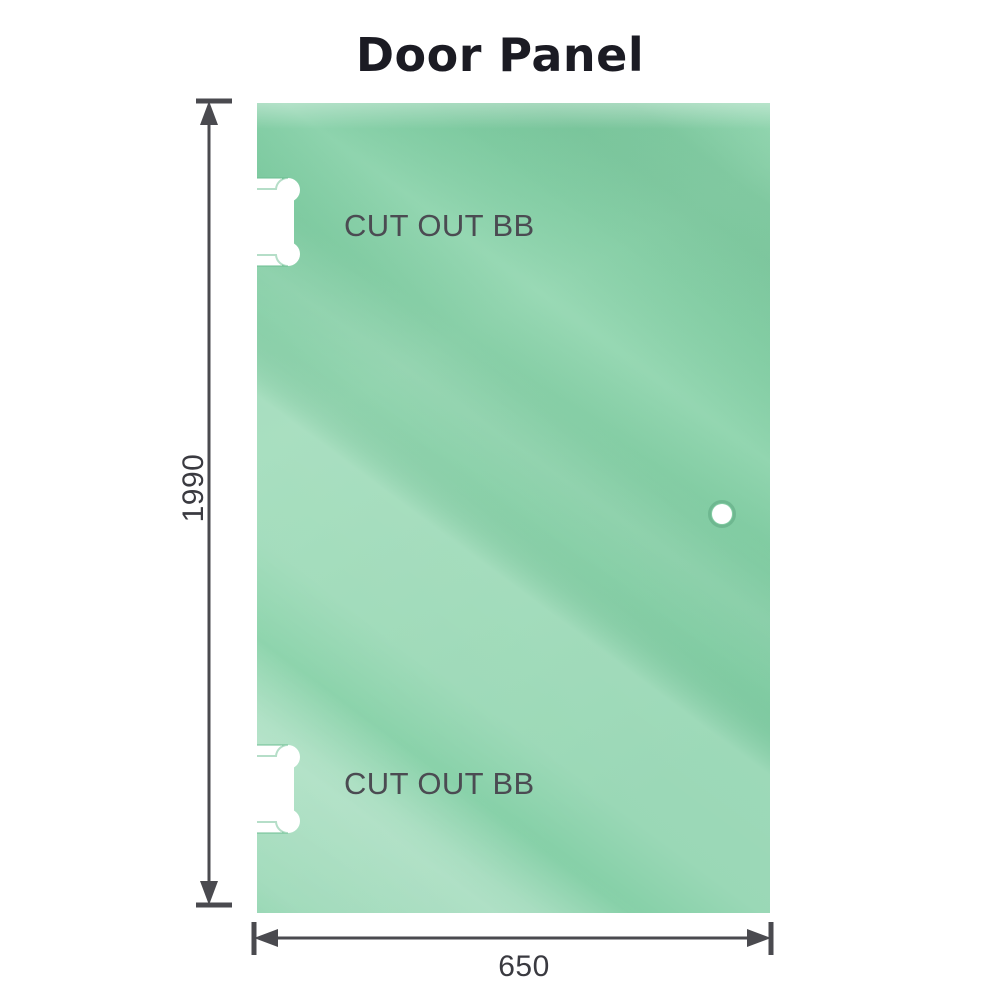 This screenshot has height=1000, width=1000. Describe the element at coordinates (214, 503) in the screenshot. I see `dimension-height` at that location.